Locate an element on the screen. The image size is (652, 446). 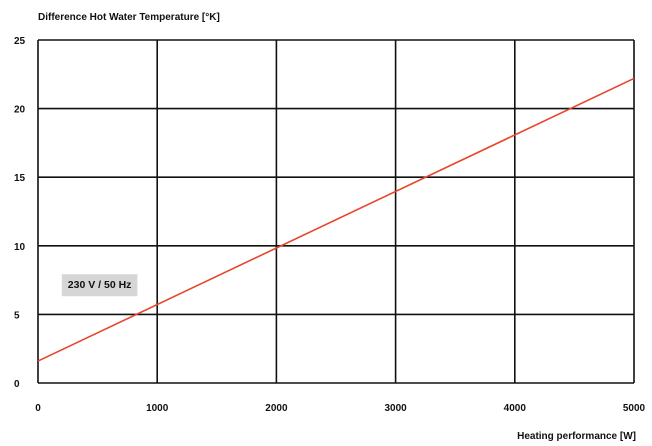
x-tick-label: 4000 is located at coordinates (515, 408).